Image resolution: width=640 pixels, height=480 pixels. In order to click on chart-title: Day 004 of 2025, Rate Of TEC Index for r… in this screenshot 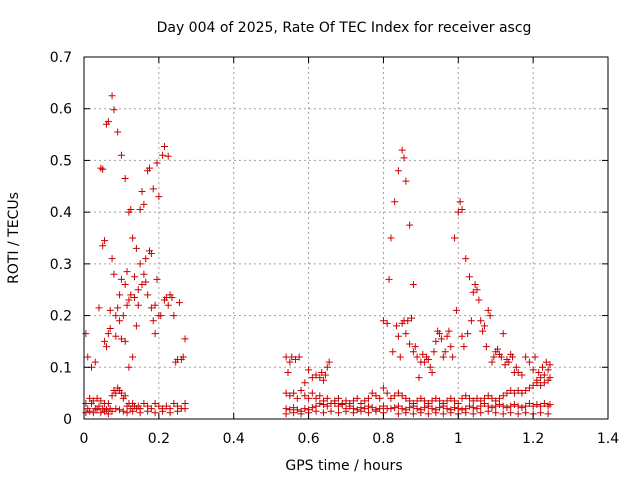, I will do `click(344, 28)`.